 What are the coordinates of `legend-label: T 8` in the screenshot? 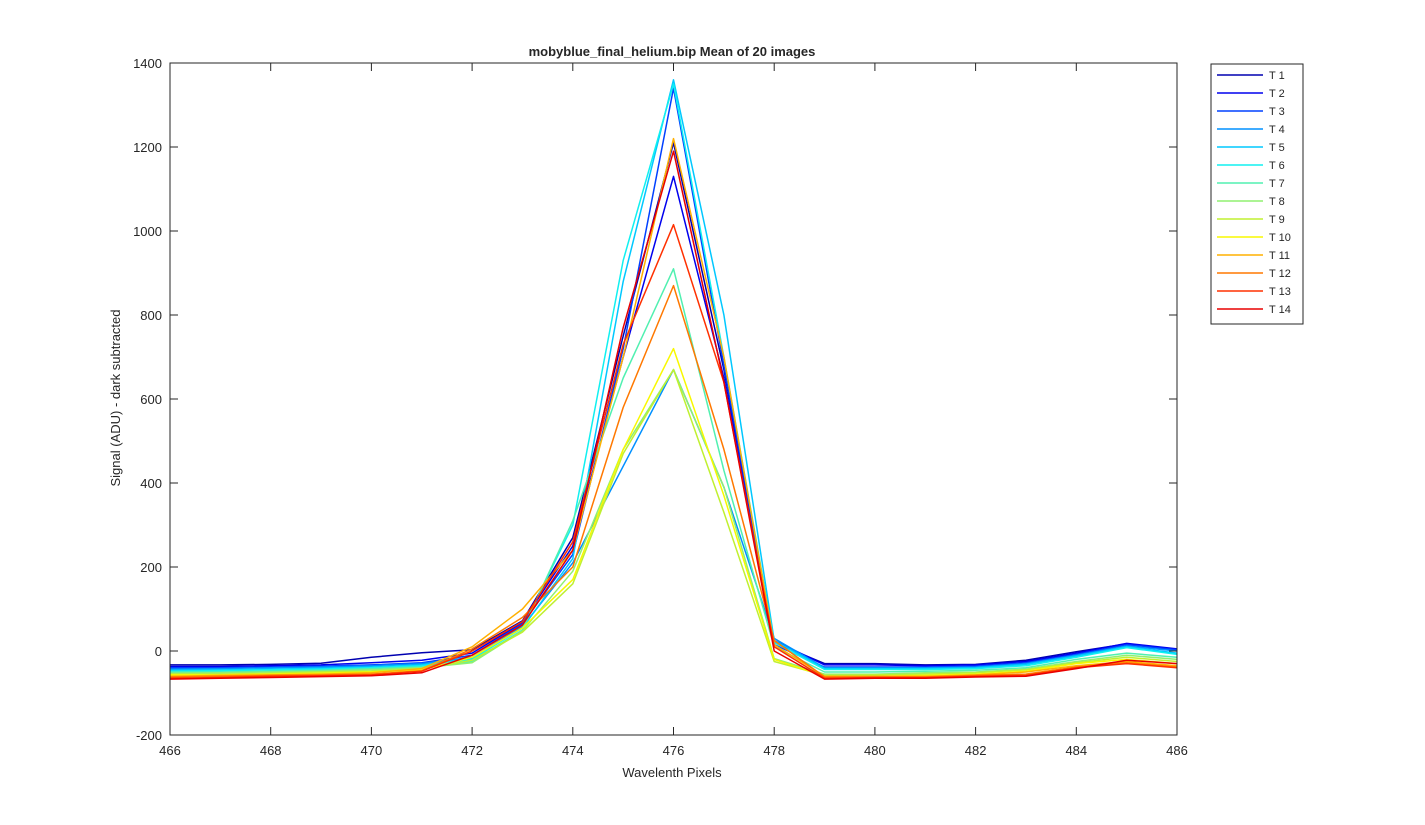 It's located at (1277, 202).